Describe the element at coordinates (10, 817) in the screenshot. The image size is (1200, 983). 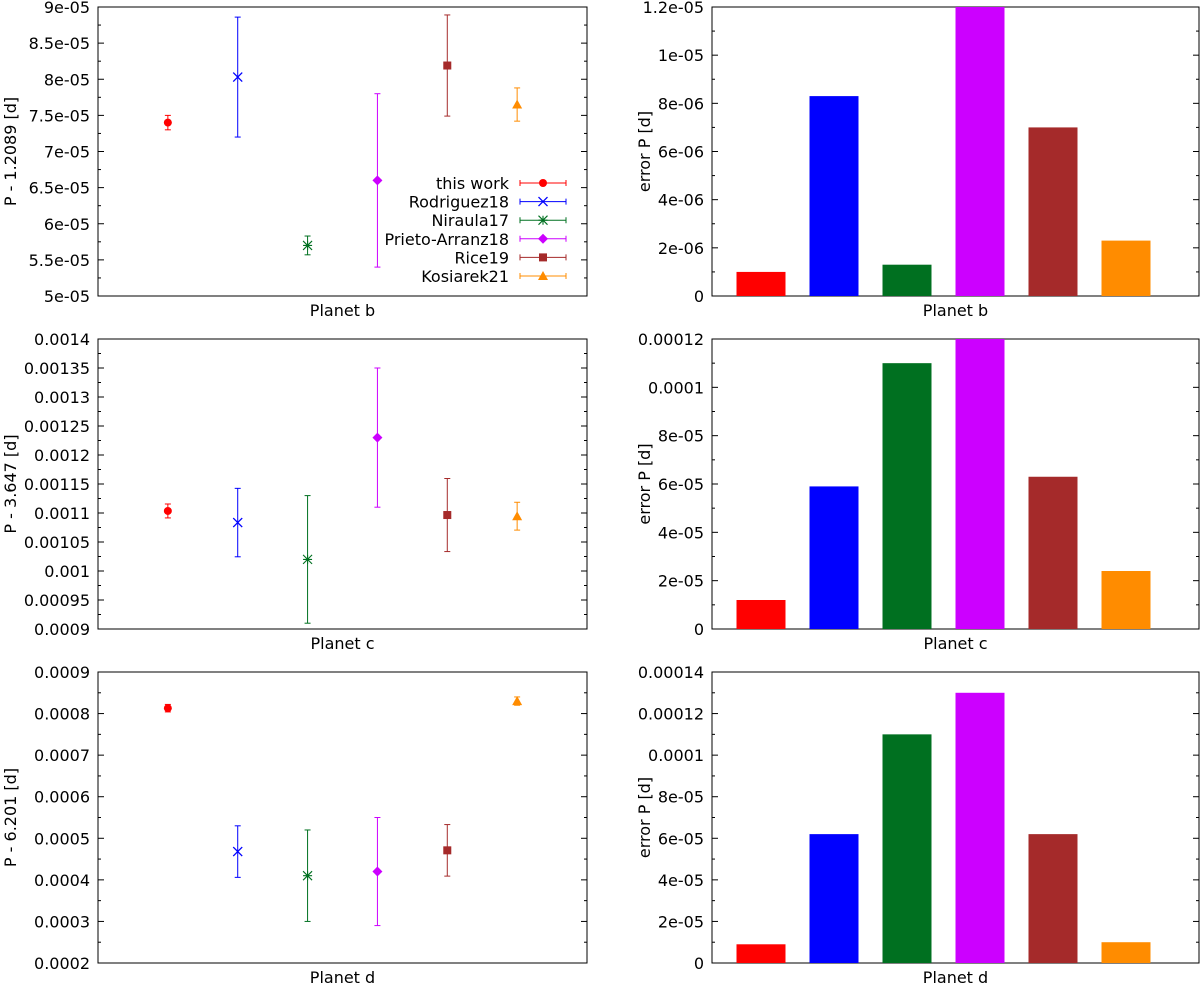
I see `y-axis-label: P - 6.201 [d]` at that location.